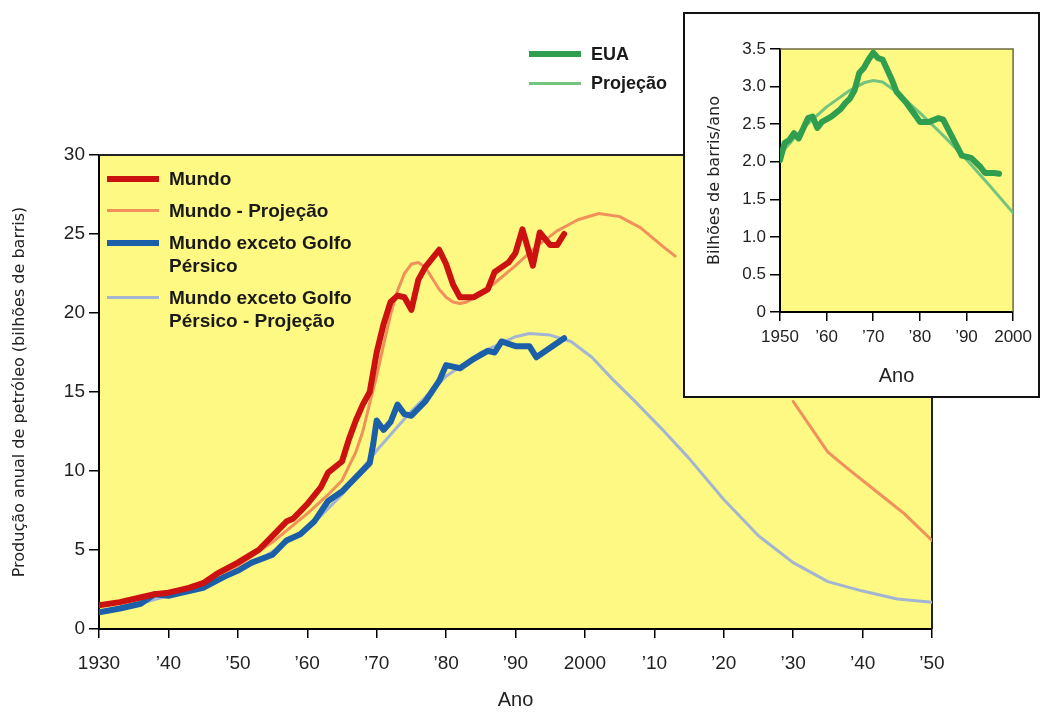 The height and width of the screenshot is (720, 1040). Describe the element at coordinates (724, 662) in the screenshot. I see `x-tick-label: ’20` at that location.